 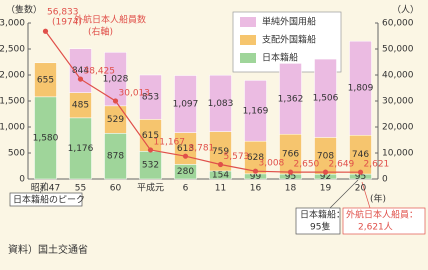 What do you see at coordinates (398, 50) in the screenshot?
I see `y2-tick-label: 50,000` at bounding box center [398, 50].